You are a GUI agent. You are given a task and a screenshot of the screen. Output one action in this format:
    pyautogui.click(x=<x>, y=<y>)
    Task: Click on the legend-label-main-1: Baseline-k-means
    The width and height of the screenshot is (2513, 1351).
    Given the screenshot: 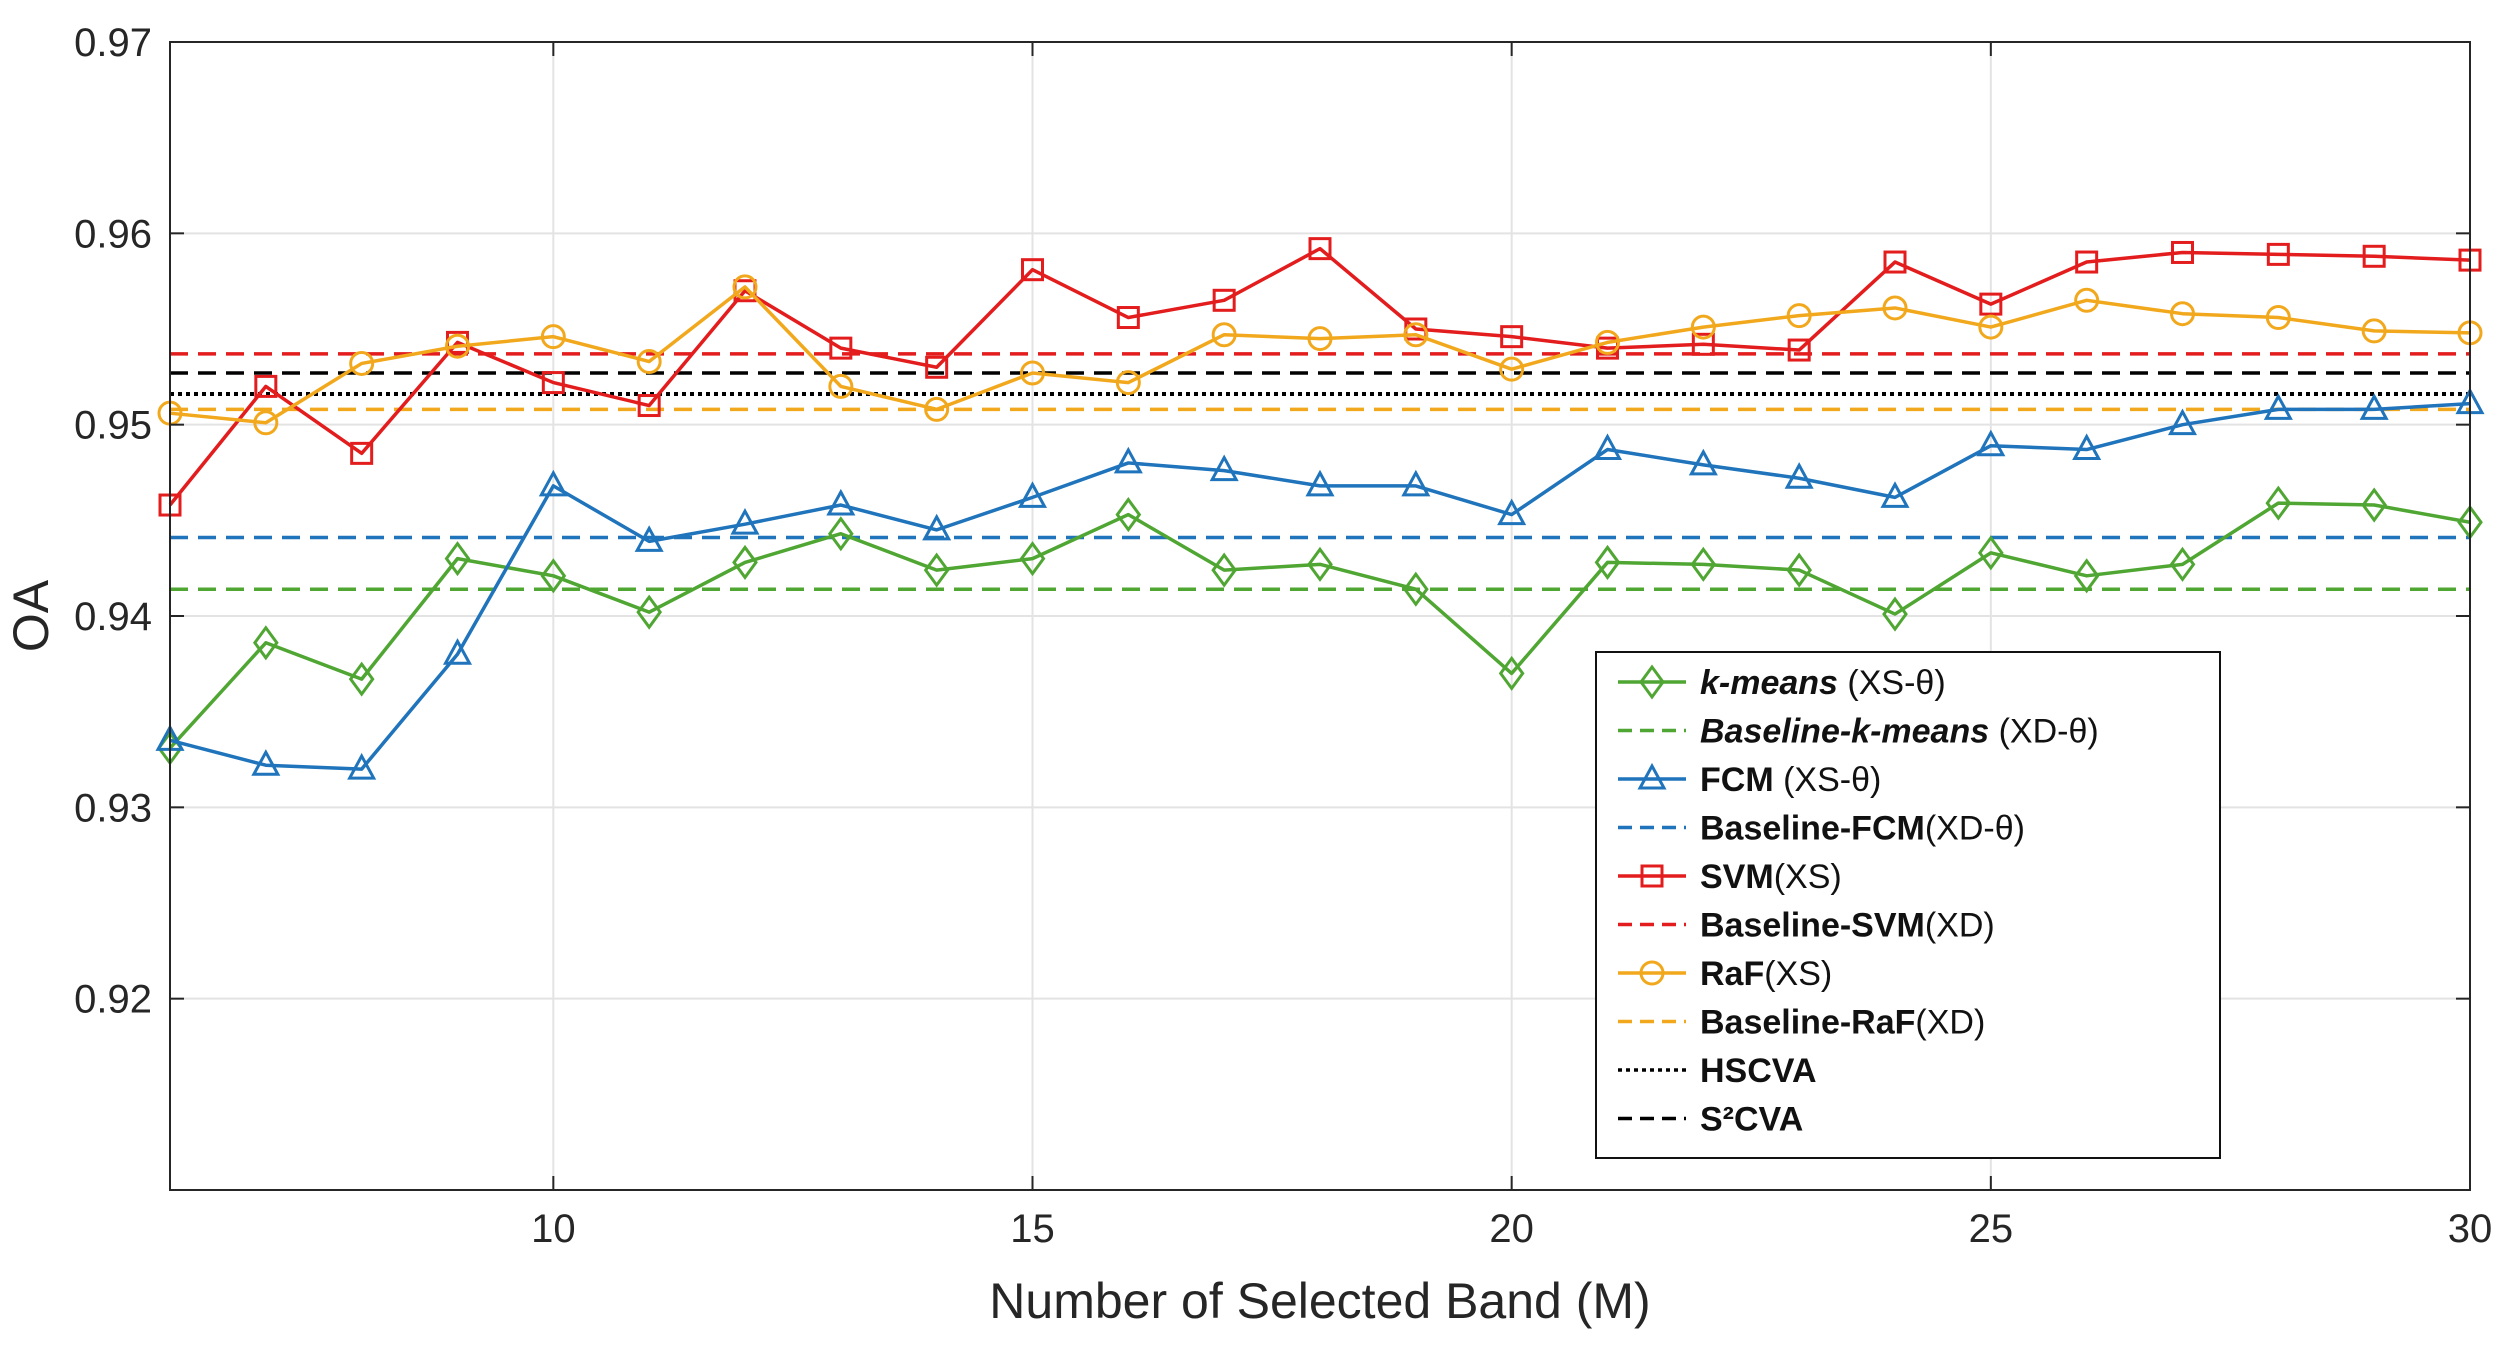 What is the action you would take?
    pyautogui.click(x=1844, y=732)
    